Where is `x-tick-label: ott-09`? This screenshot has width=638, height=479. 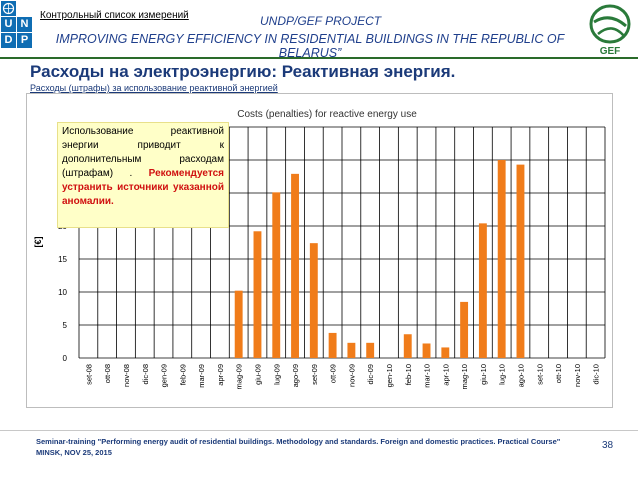 x-tick-label: ott-09 is located at coordinates (333, 373).